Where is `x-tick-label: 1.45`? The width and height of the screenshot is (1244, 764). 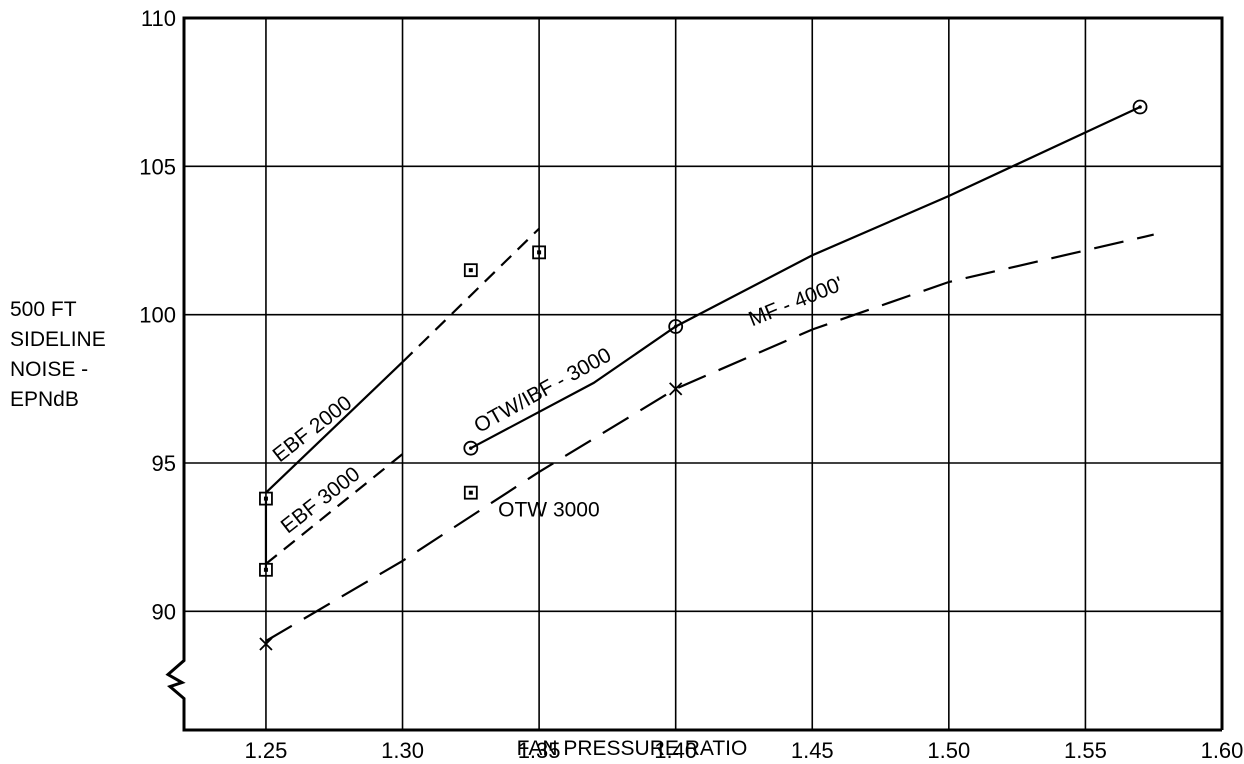 x-tick-label: 1.45 is located at coordinates (812, 750).